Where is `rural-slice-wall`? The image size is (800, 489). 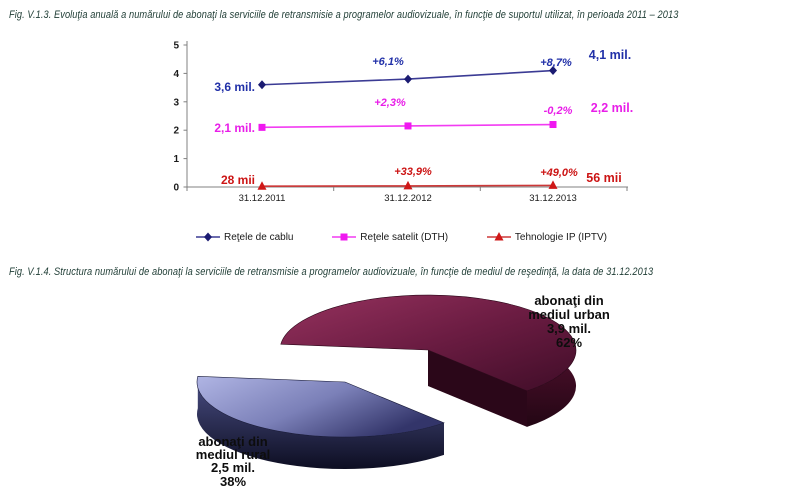 rural-slice-wall is located at coordinates (320, 423).